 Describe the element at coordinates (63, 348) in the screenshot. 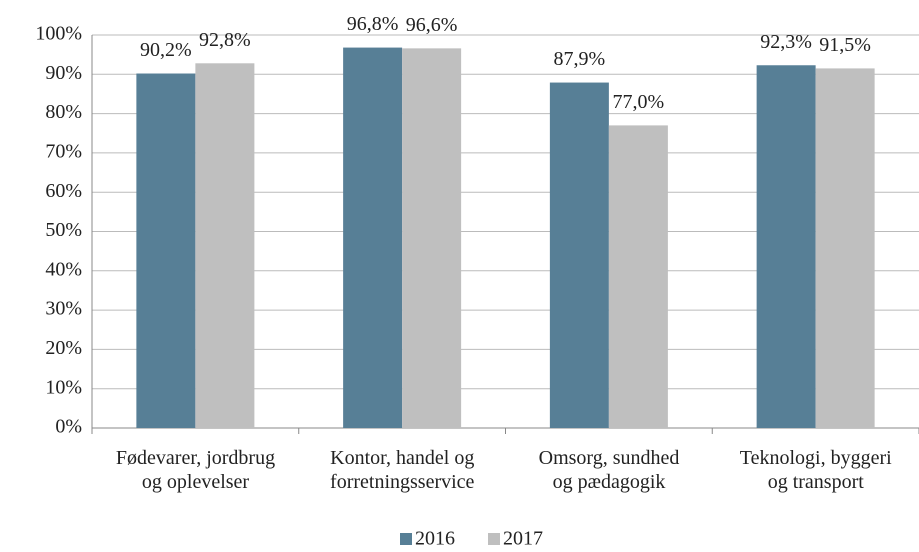

I see `y-tick-label: 20%` at that location.